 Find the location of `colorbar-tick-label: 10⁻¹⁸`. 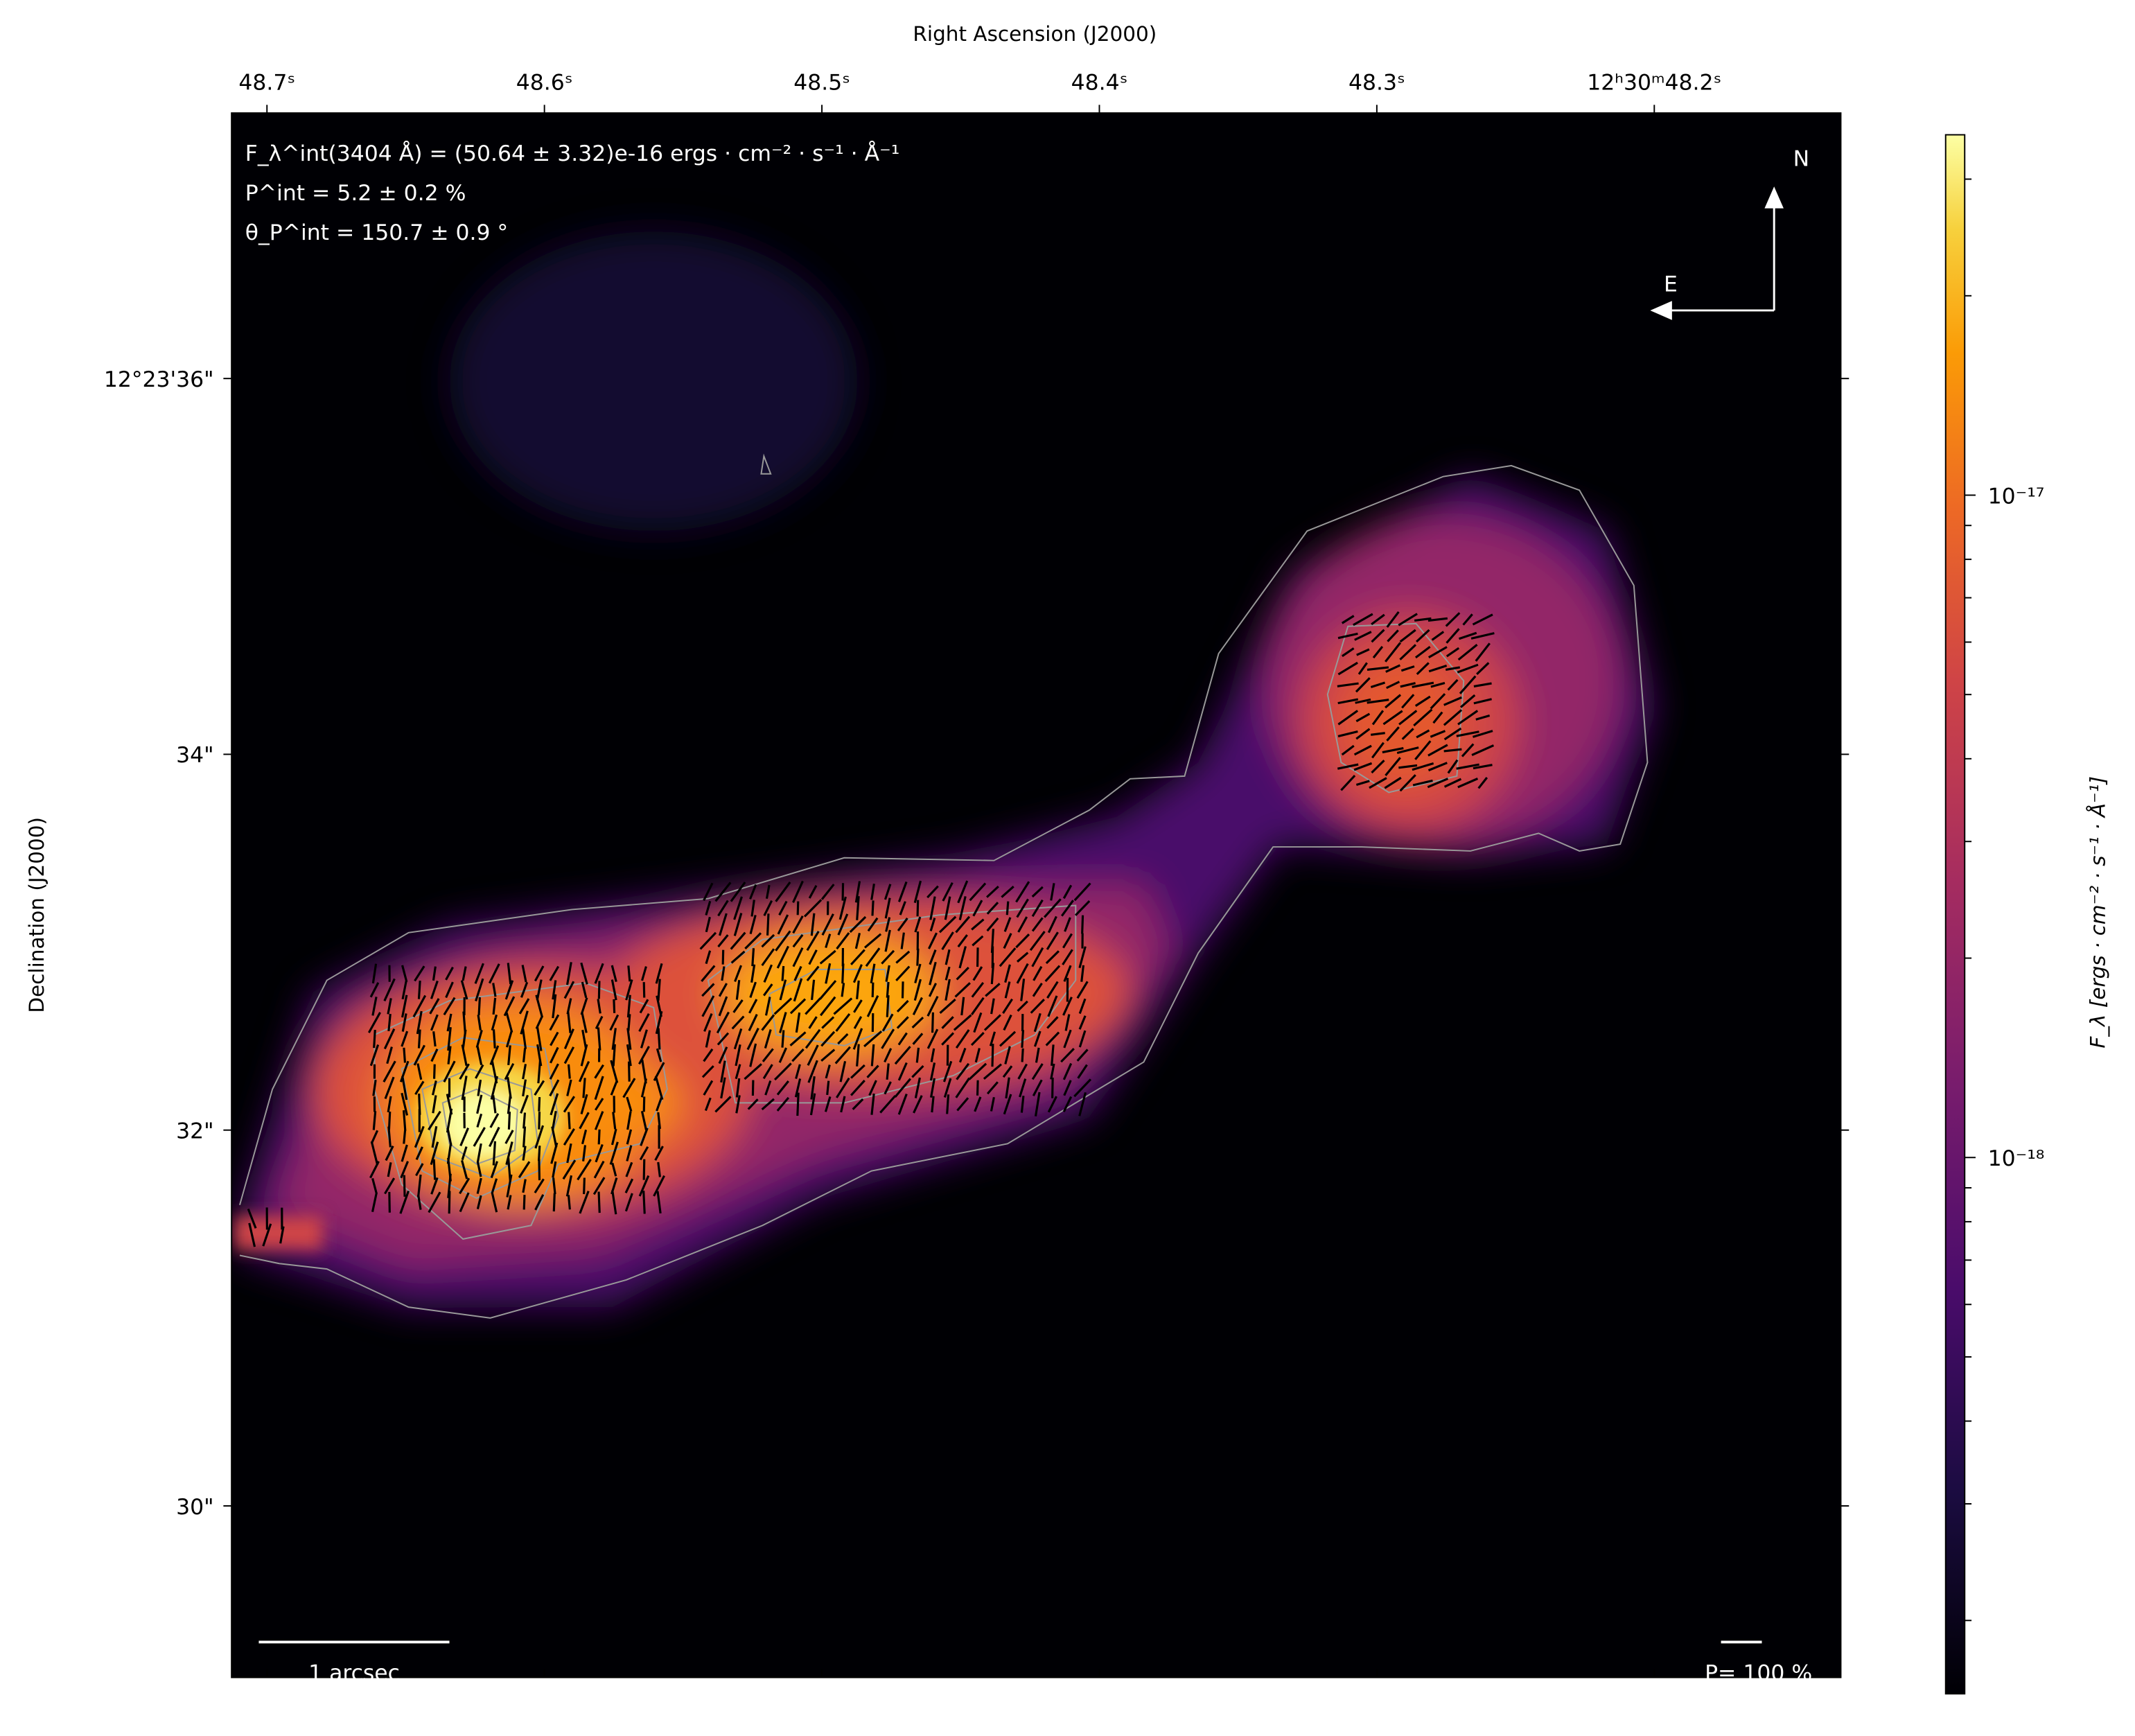

colorbar-tick-label: 10⁻¹⁸ is located at coordinates (2016, 1158).